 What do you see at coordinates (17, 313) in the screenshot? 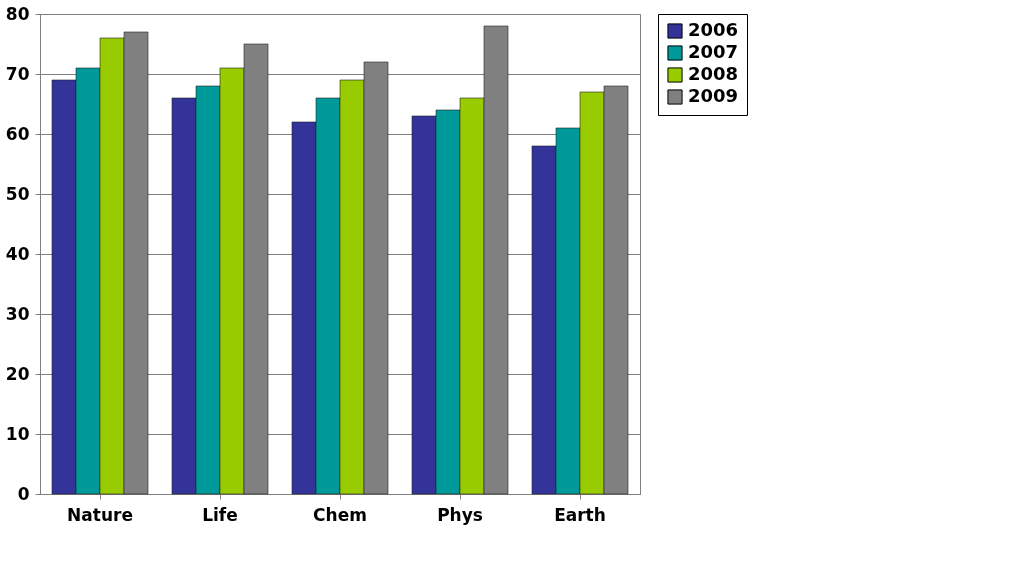
I see `y-tick-label: 30` at bounding box center [17, 313].